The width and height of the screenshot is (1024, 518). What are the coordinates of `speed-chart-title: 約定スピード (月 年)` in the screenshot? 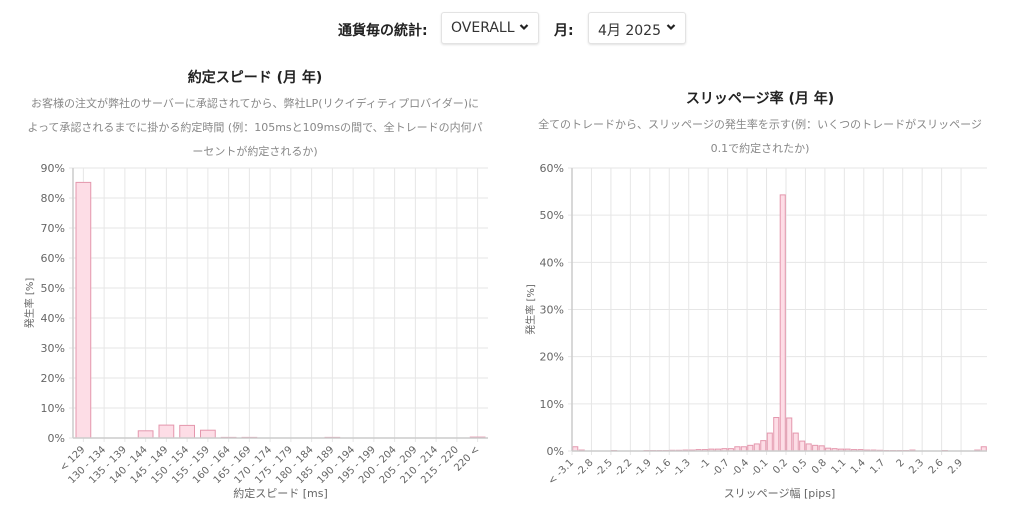 It's located at (255, 78).